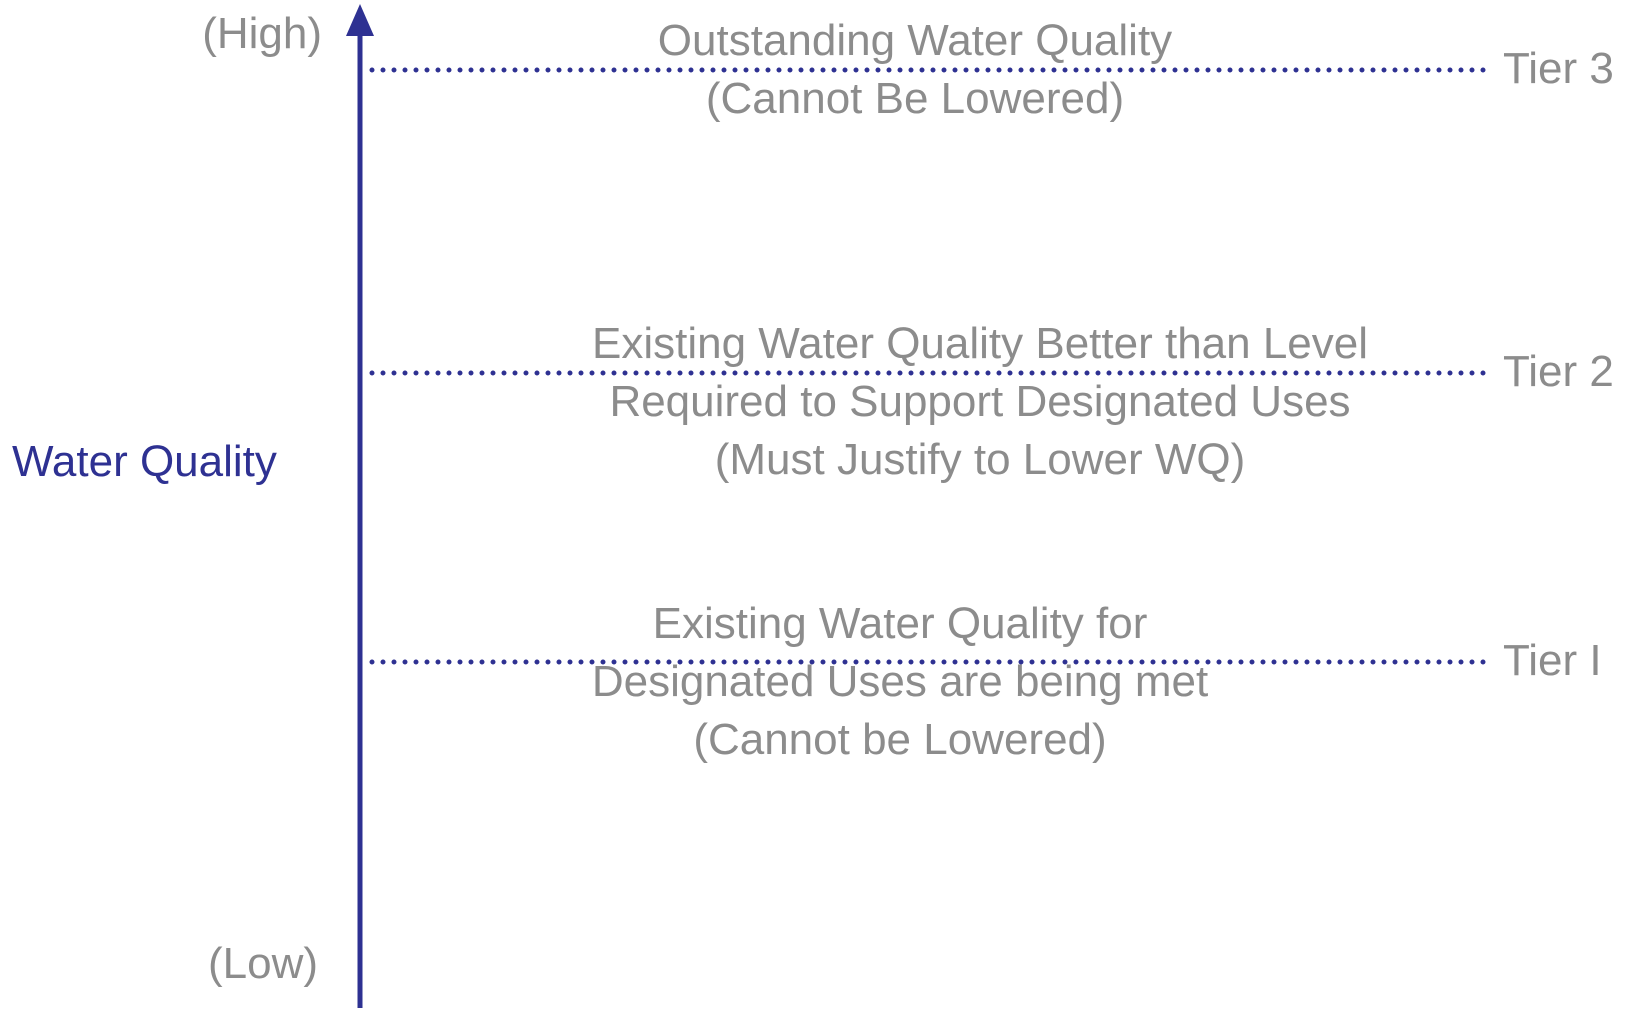 The height and width of the screenshot is (1013, 1631). I want to click on axis-low: (Low), so click(263, 963).